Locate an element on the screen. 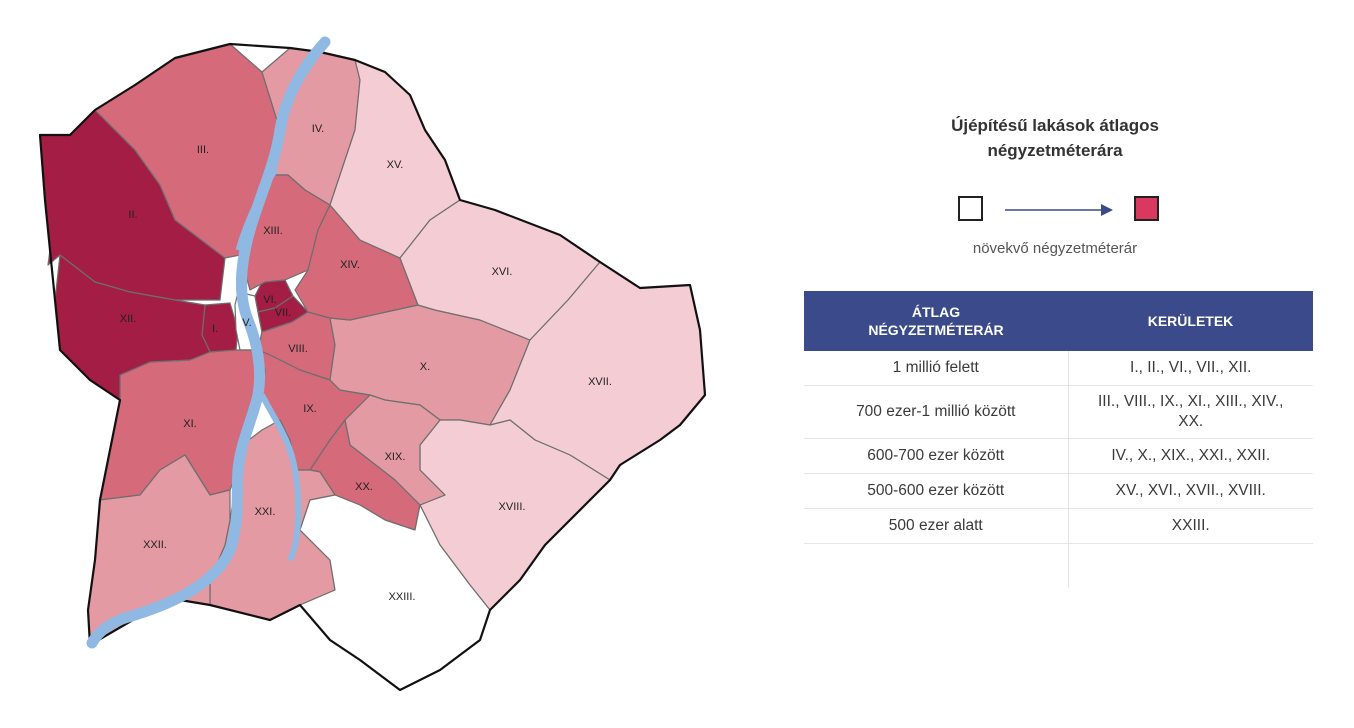 The image size is (1354, 728). district-label-iv: IV. is located at coordinates (318, 129).